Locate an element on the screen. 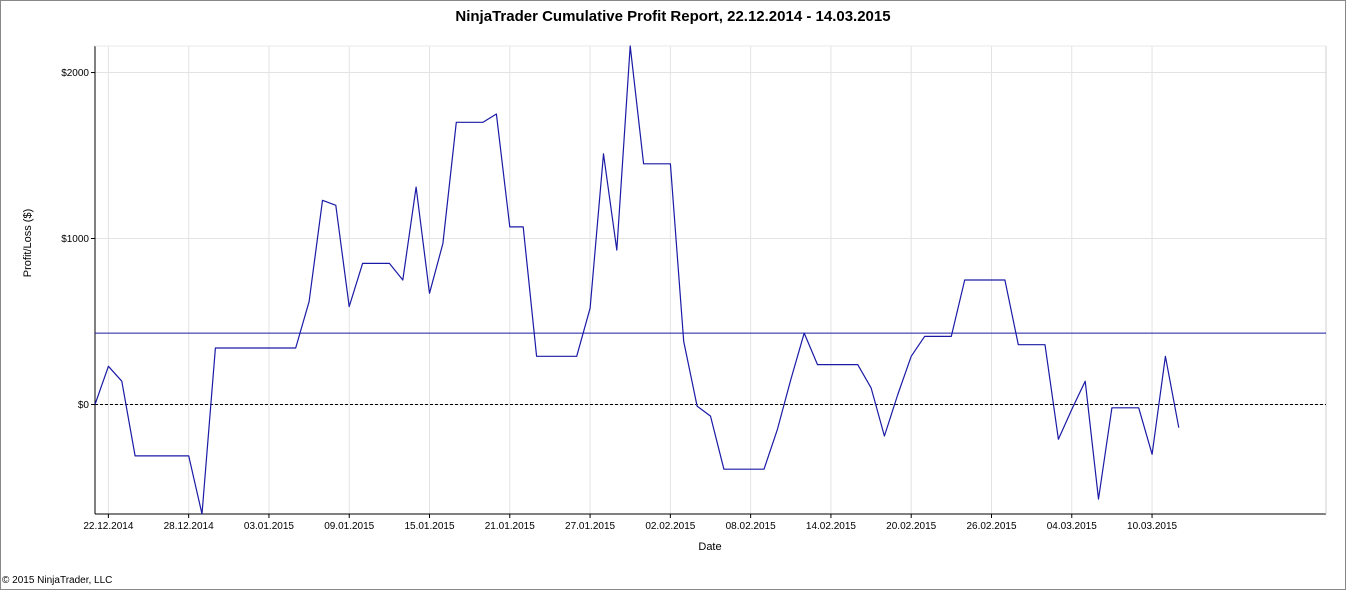 The image size is (1346, 590). x-axis-label: Date is located at coordinates (709, 547).